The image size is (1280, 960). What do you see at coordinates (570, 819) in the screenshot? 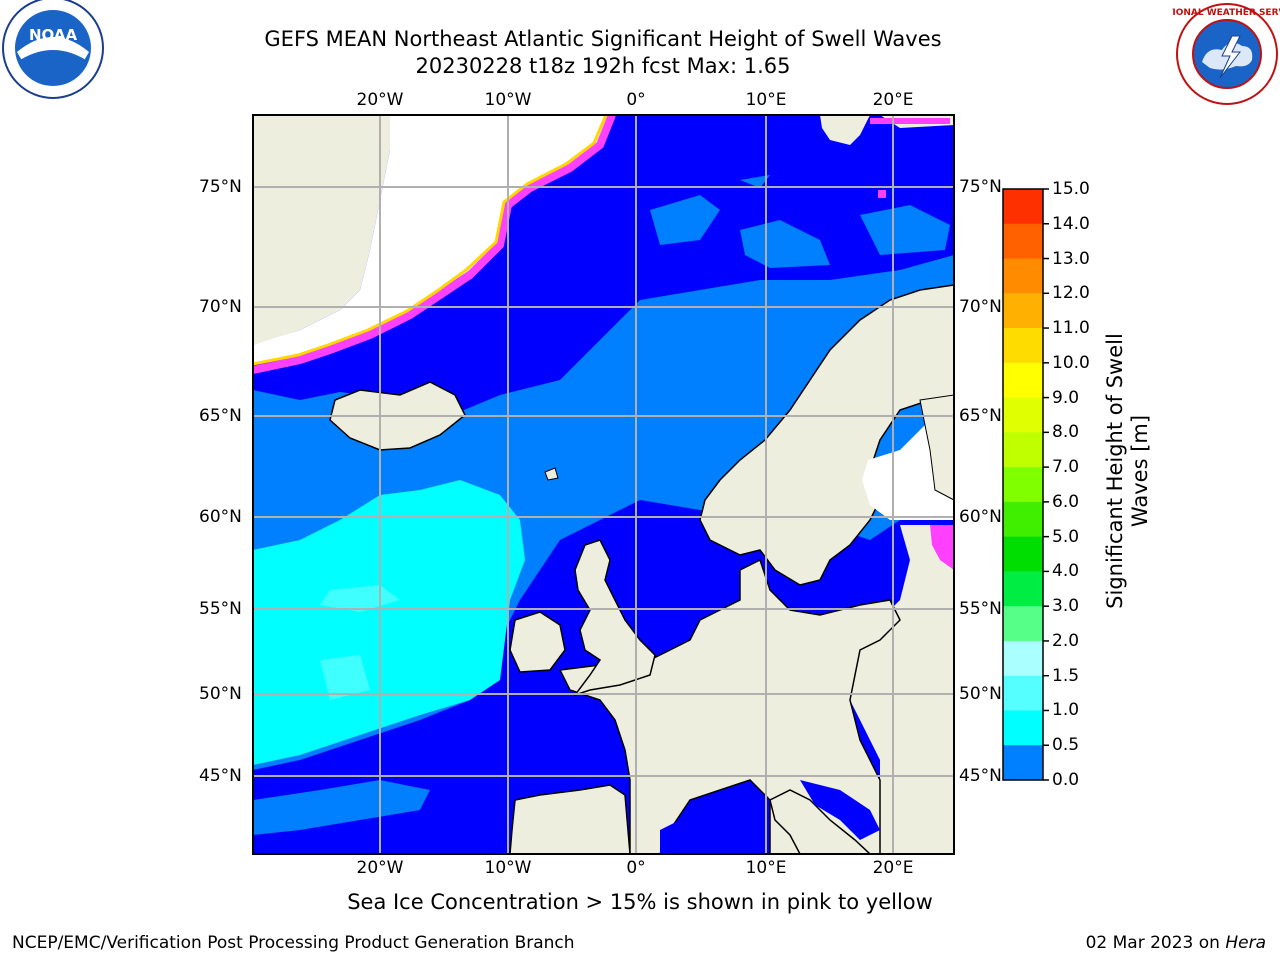
I see `iberia-land` at bounding box center [570, 819].